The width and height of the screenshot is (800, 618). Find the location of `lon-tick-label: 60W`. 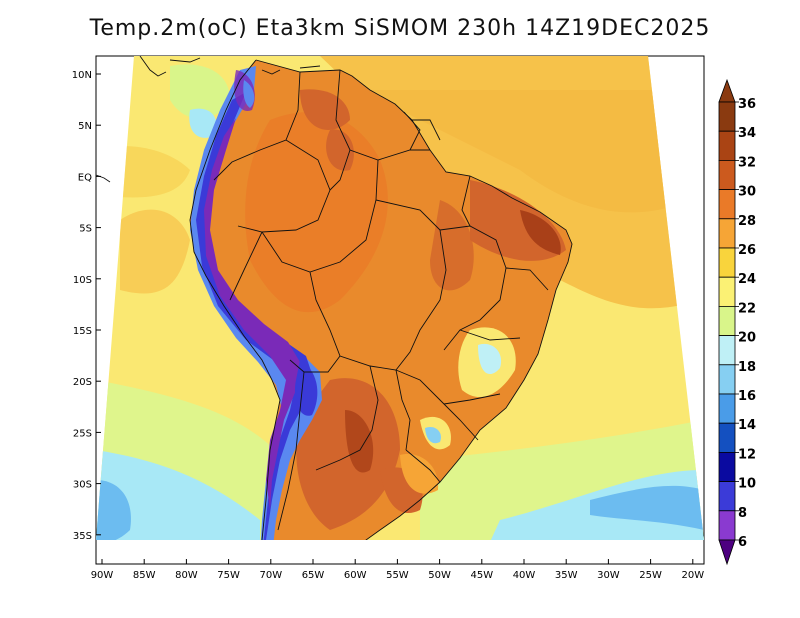

lon-tick-label: 60W is located at coordinates (355, 575).